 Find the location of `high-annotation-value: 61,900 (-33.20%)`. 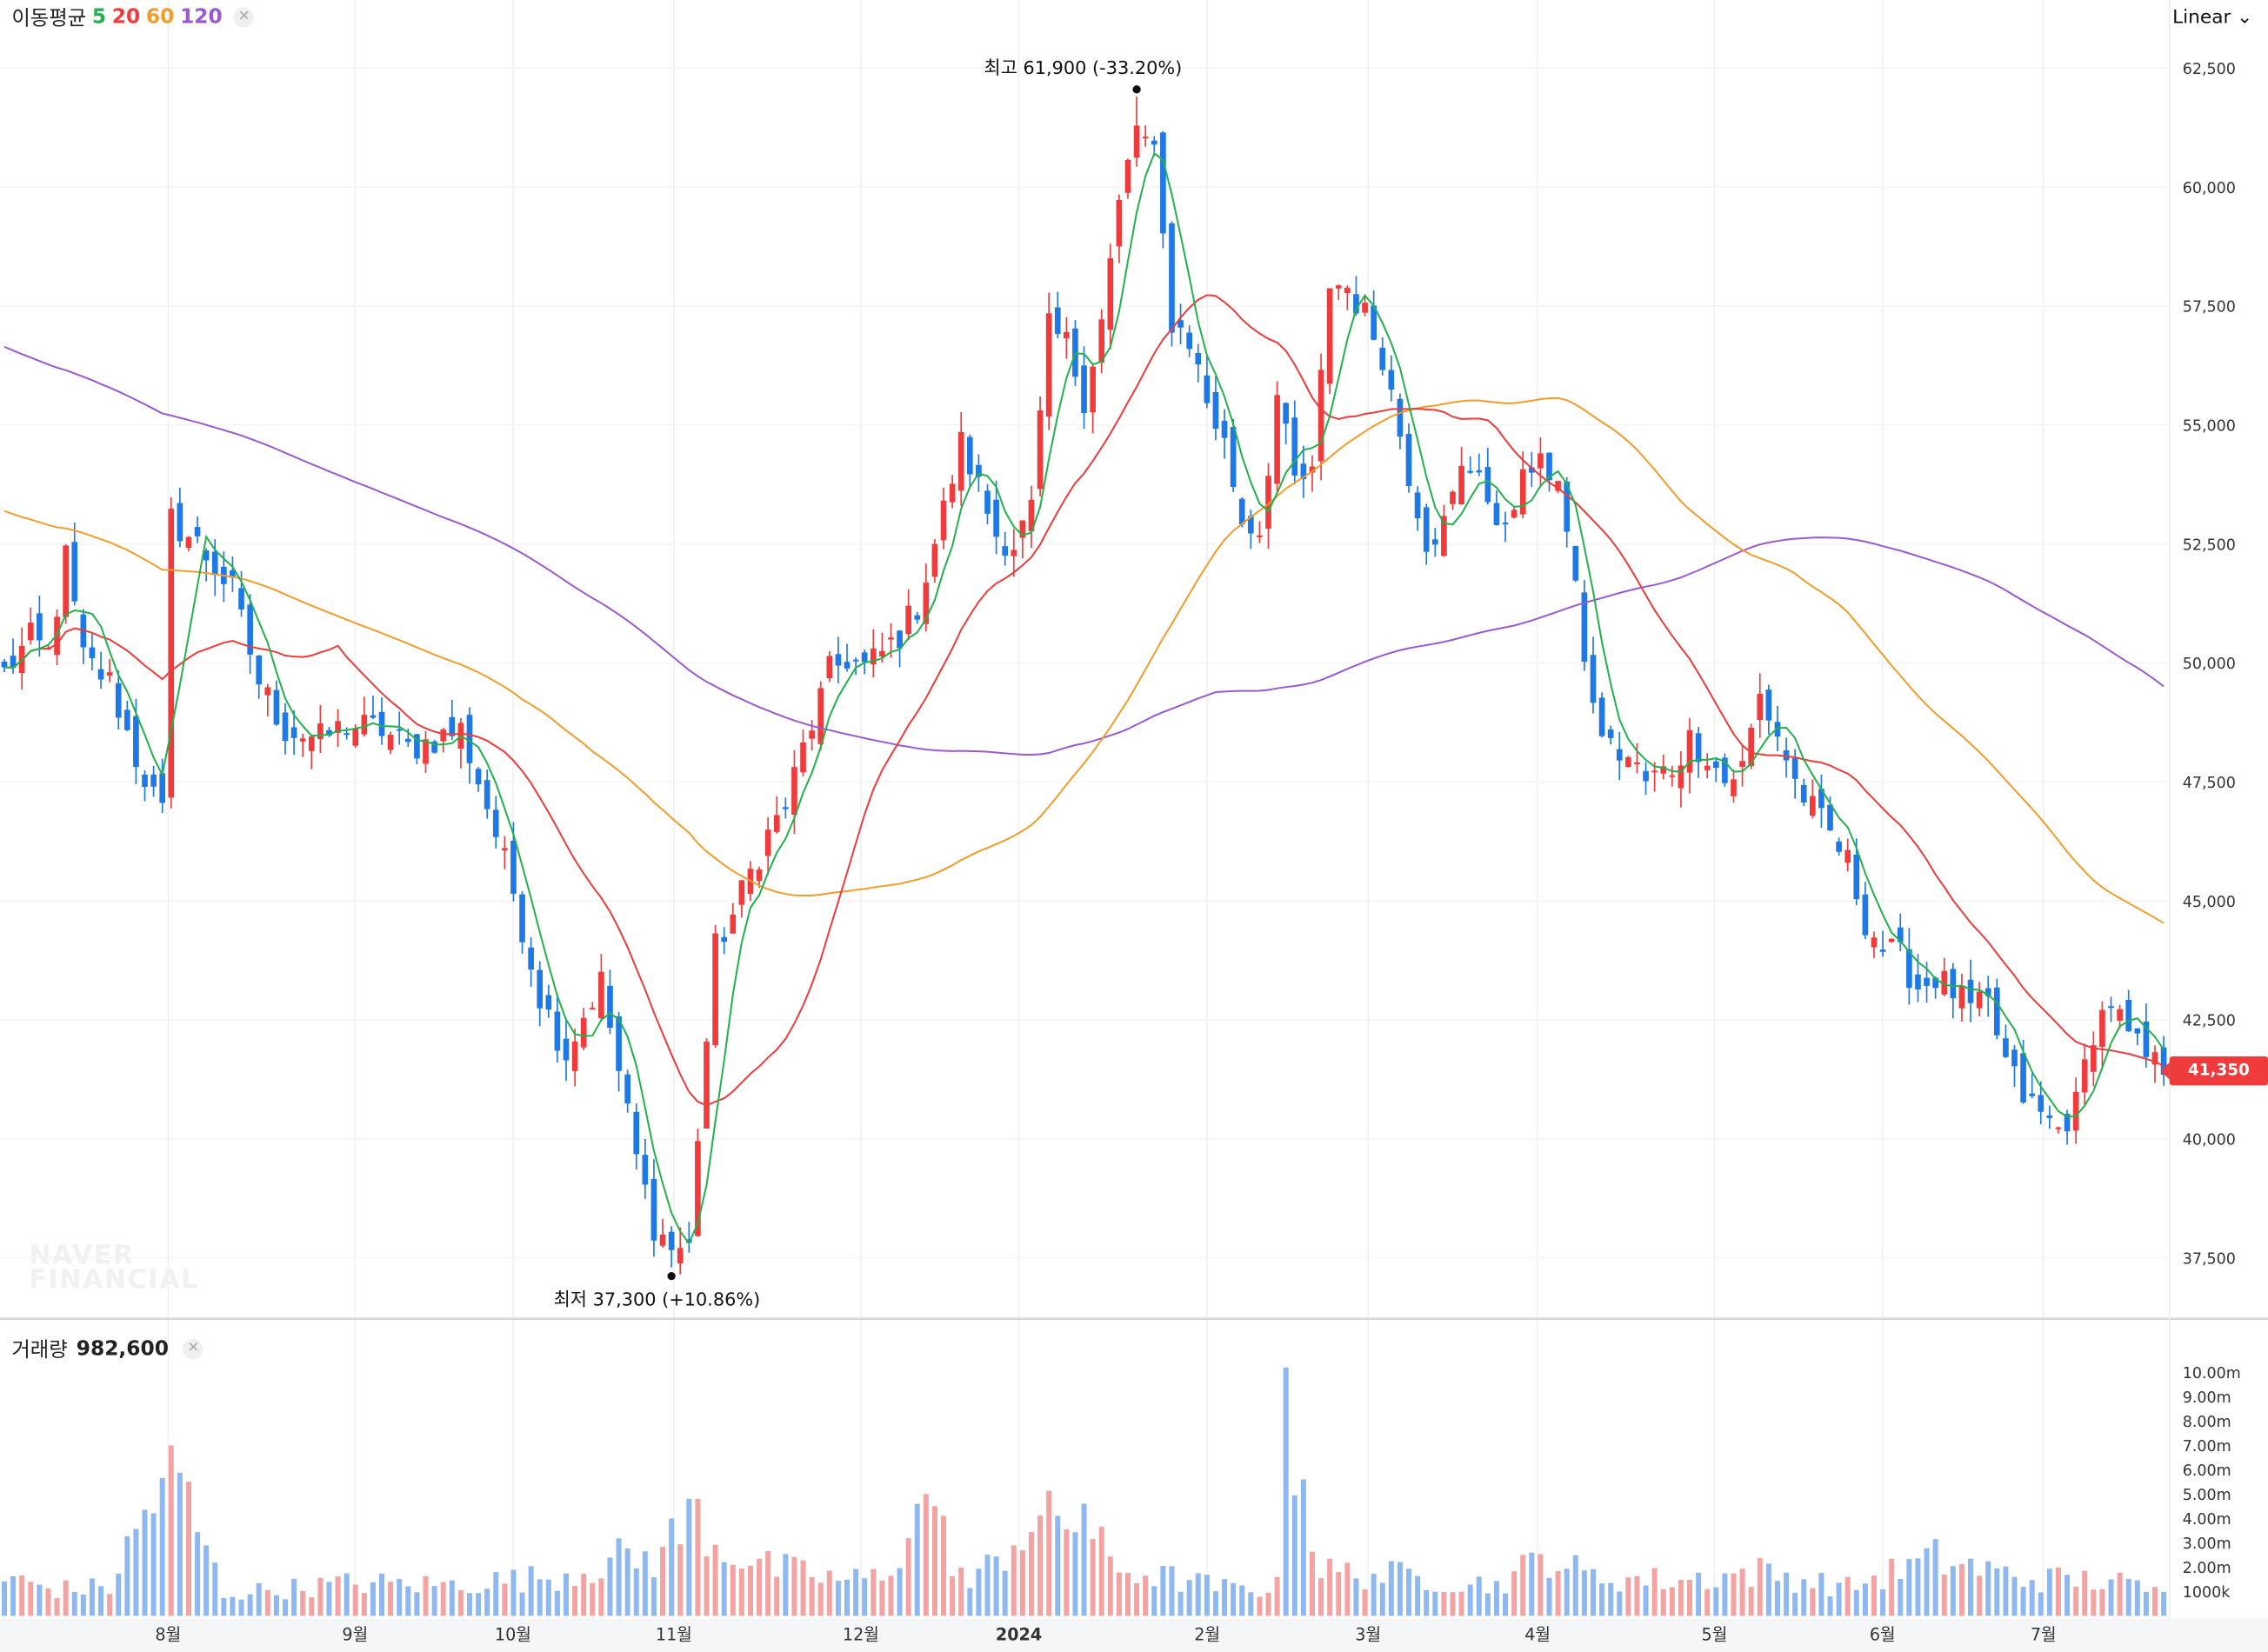

high-annotation-value: 61,900 (-33.20%) is located at coordinates (1103, 68).